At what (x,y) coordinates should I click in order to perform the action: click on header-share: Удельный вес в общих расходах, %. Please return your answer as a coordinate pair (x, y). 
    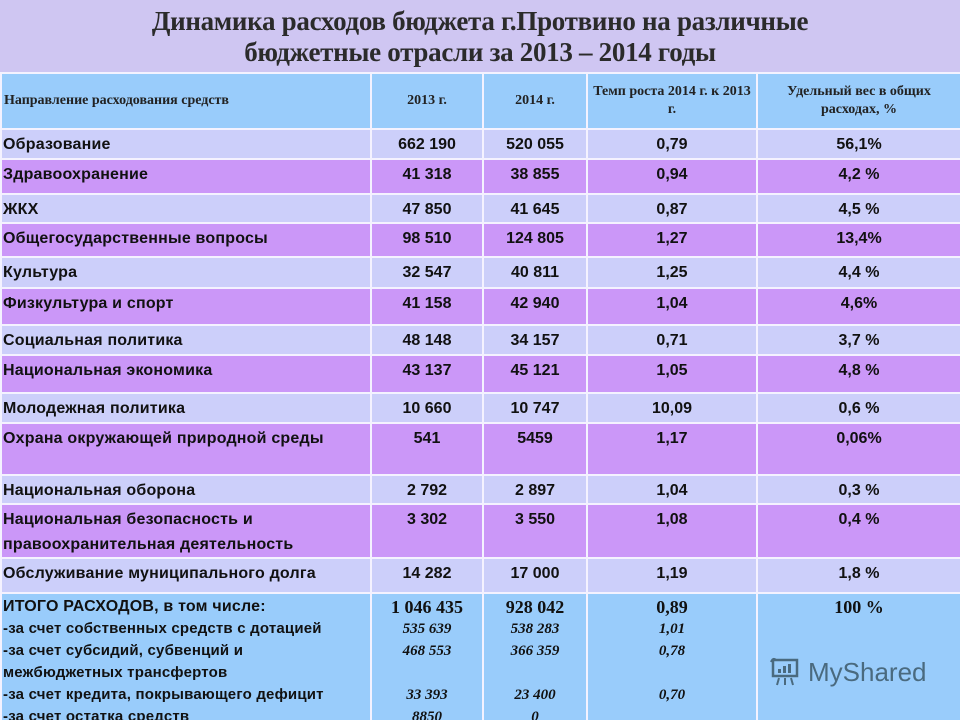
    Looking at the image, I should click on (858, 101).